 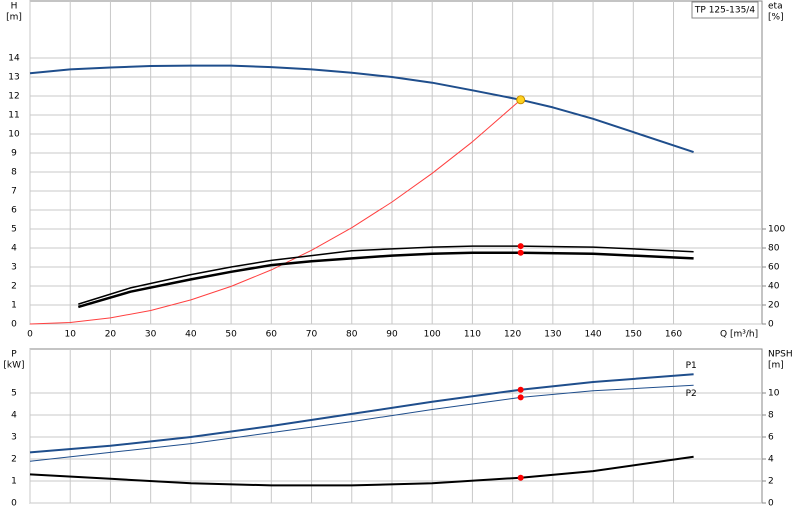 What do you see at coordinates (191, 335) in the screenshot?
I see `x-tick-label: 40` at bounding box center [191, 335].